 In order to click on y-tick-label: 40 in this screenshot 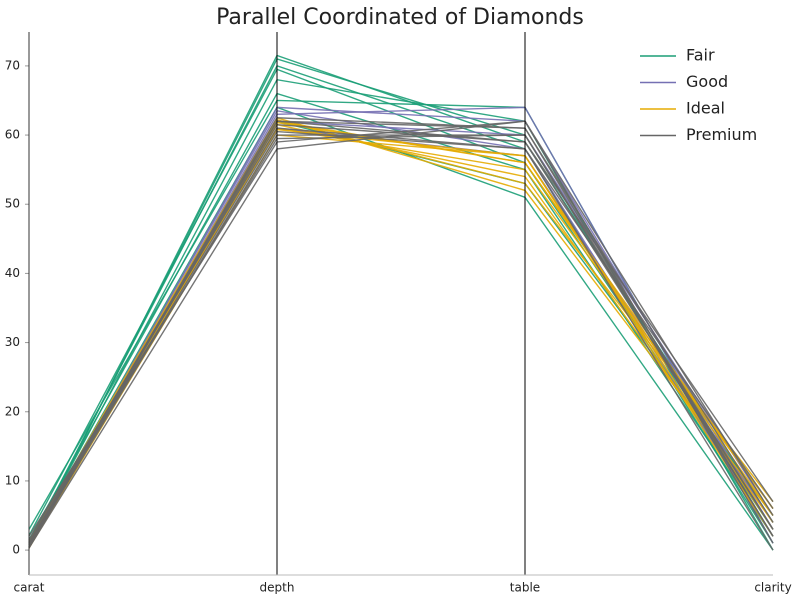, I will do `click(12, 273)`.